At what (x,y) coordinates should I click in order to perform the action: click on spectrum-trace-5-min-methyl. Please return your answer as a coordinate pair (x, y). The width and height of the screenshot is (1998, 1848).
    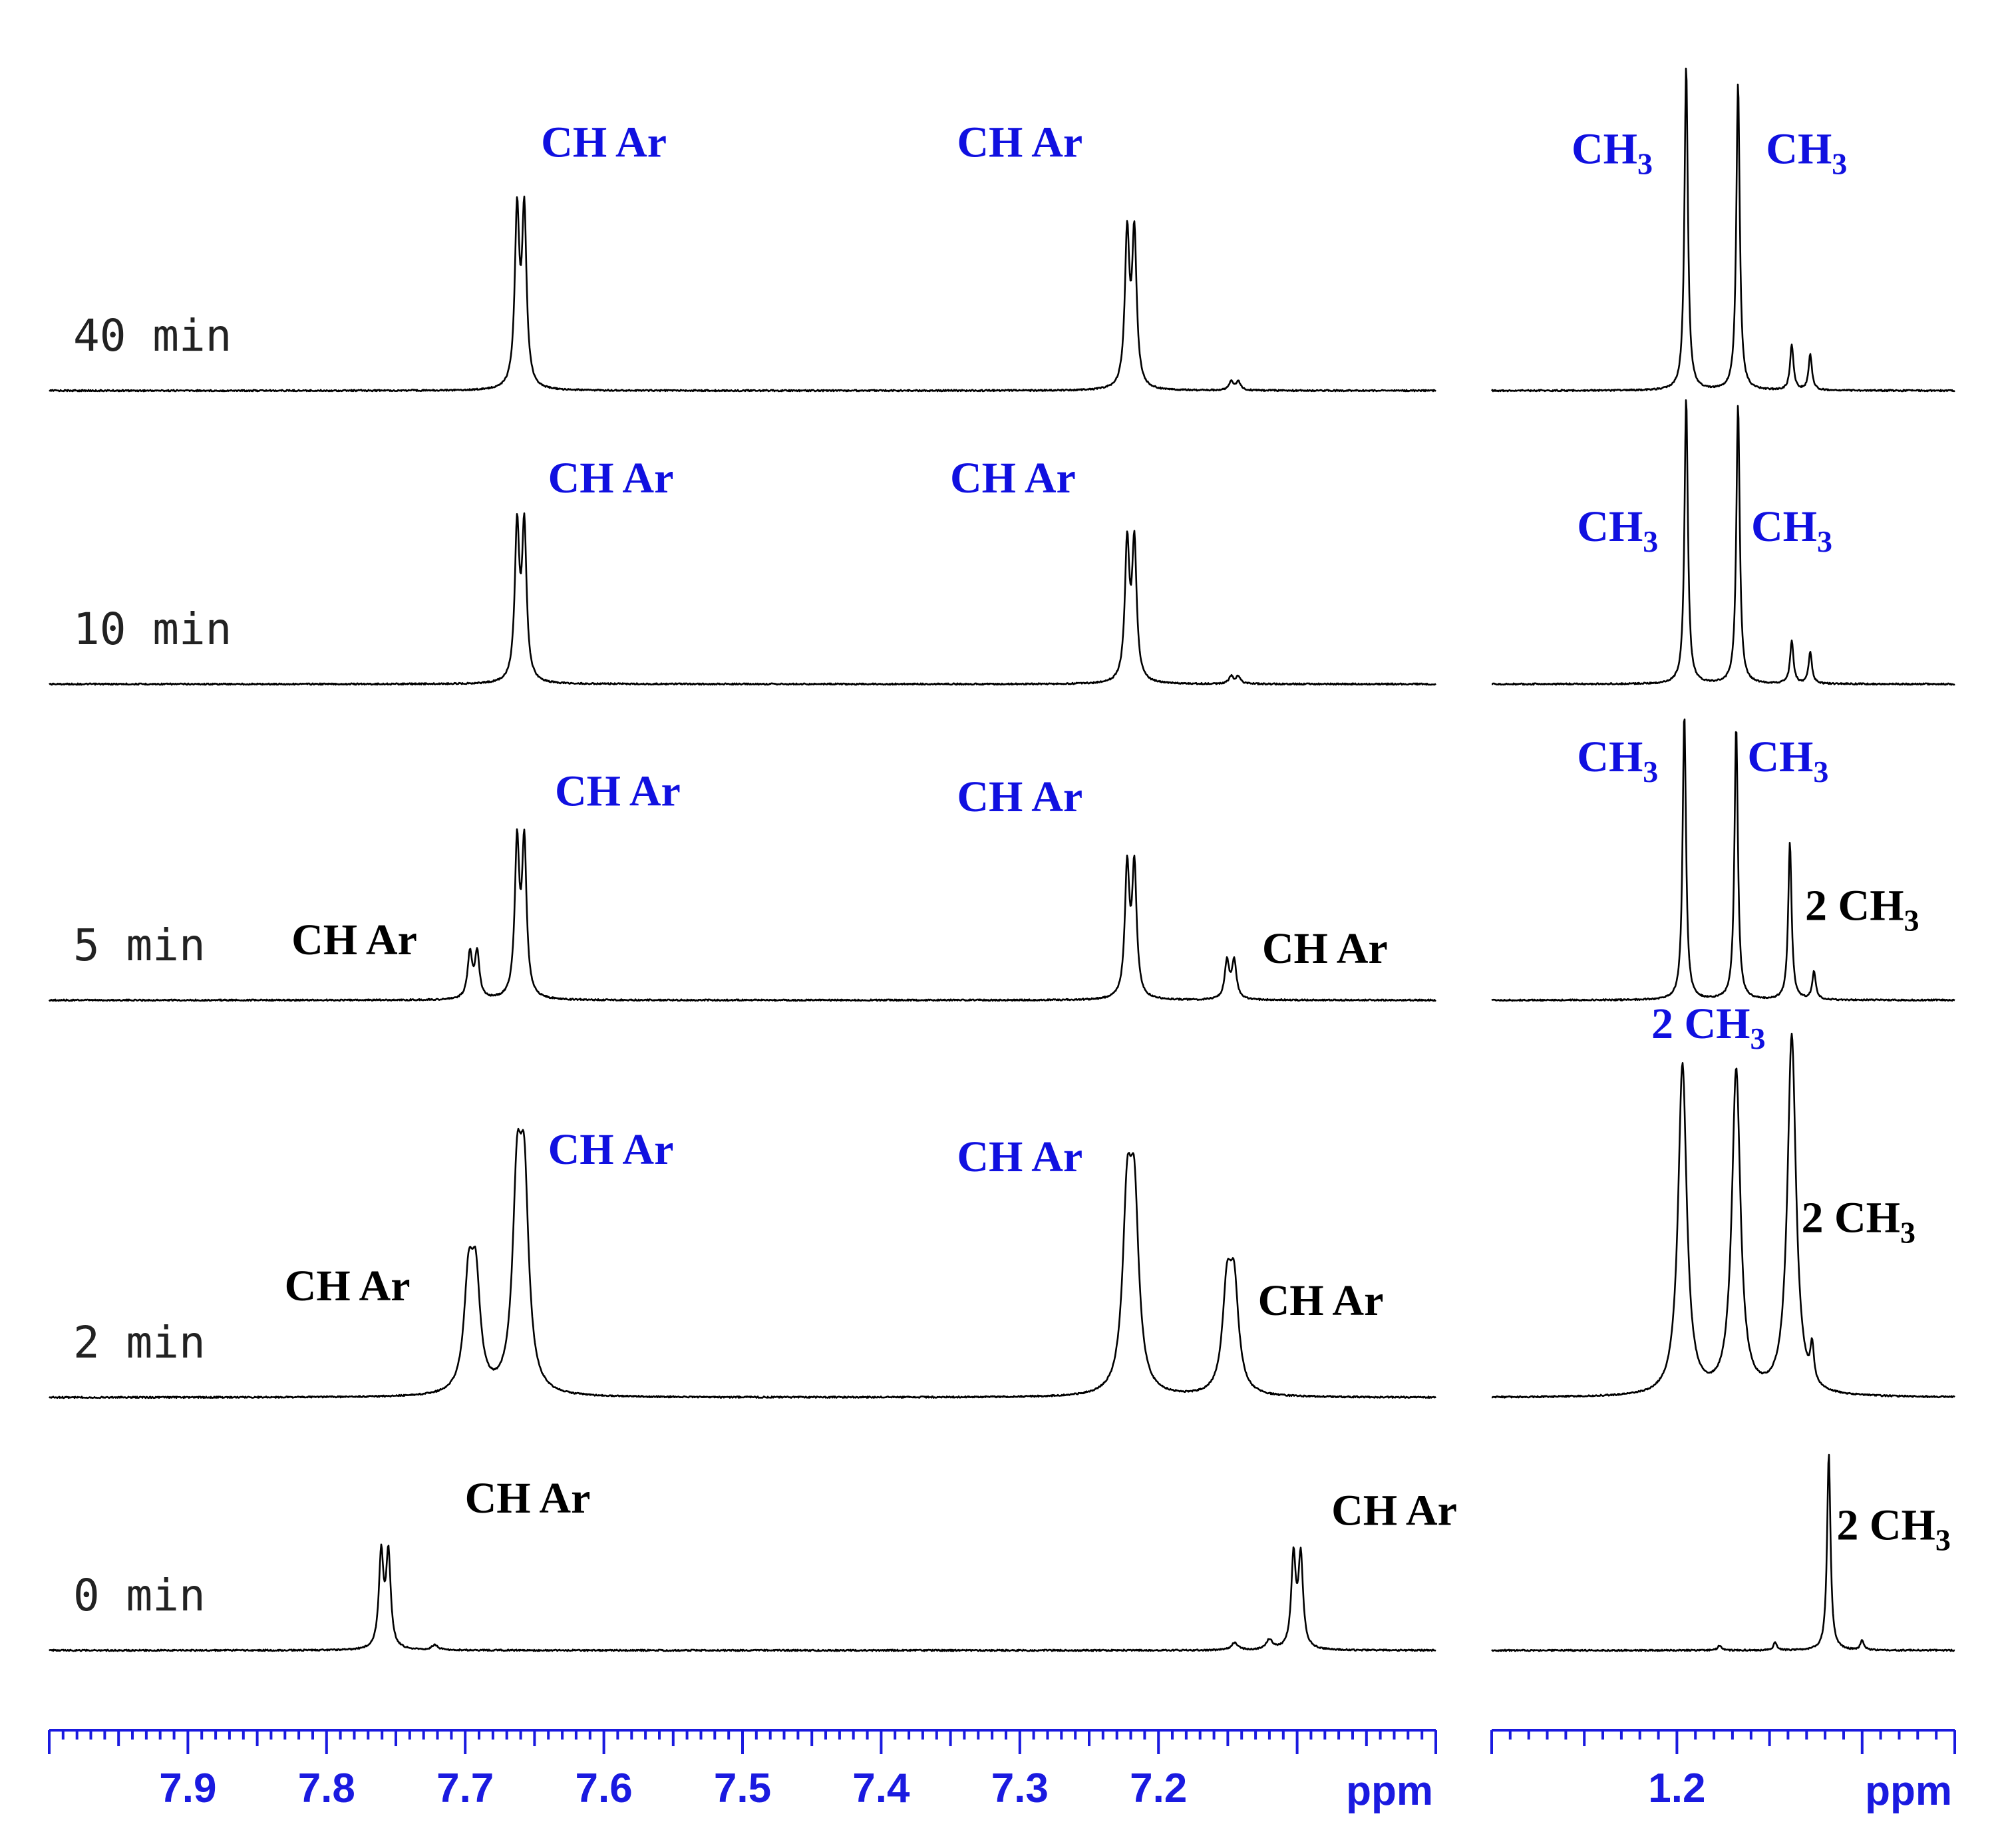
    Looking at the image, I should click on (1723, 860).